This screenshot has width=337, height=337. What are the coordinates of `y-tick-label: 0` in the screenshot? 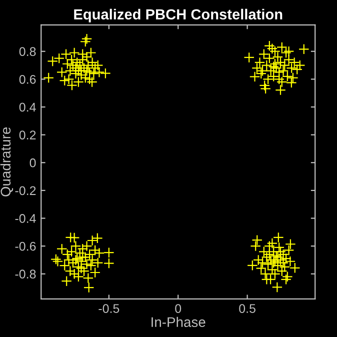 It's located at (33, 163).